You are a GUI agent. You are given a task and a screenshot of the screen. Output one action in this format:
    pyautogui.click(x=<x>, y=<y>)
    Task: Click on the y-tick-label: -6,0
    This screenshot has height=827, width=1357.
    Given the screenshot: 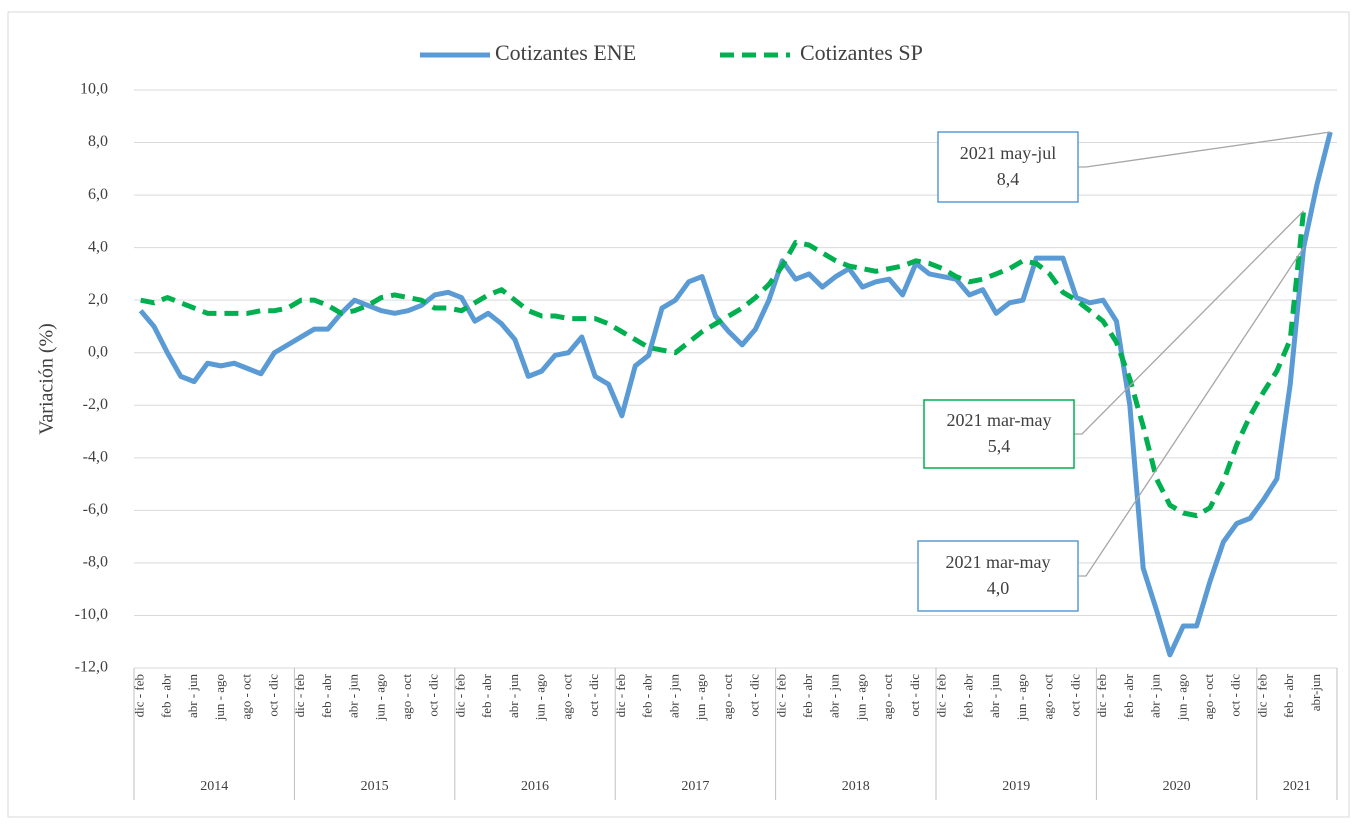 What is the action you would take?
    pyautogui.click(x=95, y=509)
    